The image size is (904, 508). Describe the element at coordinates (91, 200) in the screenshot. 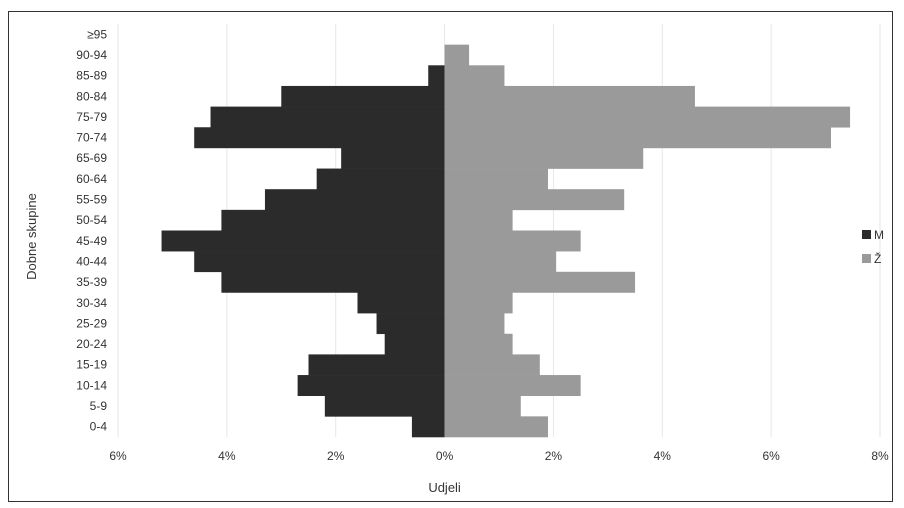

I see `y-tick-label: 55-59` at that location.